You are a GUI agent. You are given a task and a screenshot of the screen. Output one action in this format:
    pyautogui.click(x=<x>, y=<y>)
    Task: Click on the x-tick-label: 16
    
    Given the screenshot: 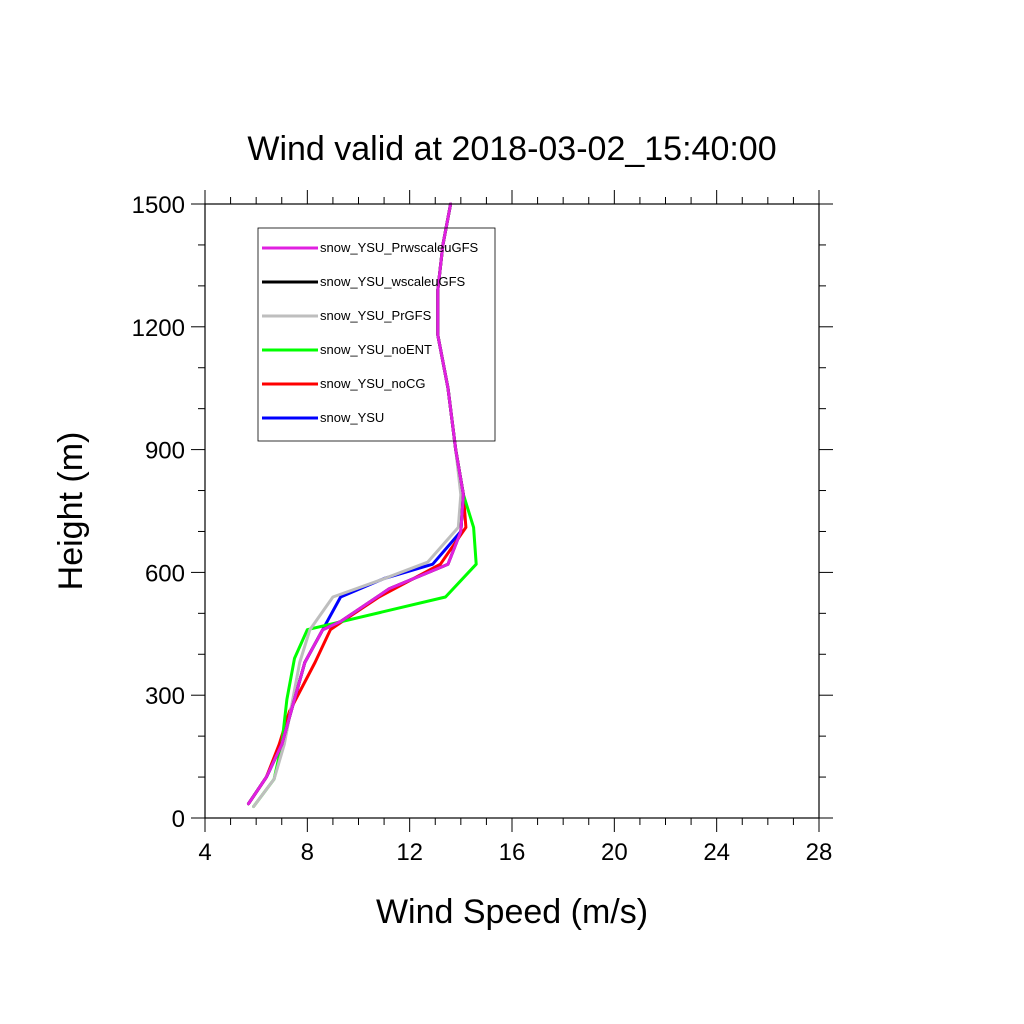 What is the action you would take?
    pyautogui.click(x=512, y=852)
    